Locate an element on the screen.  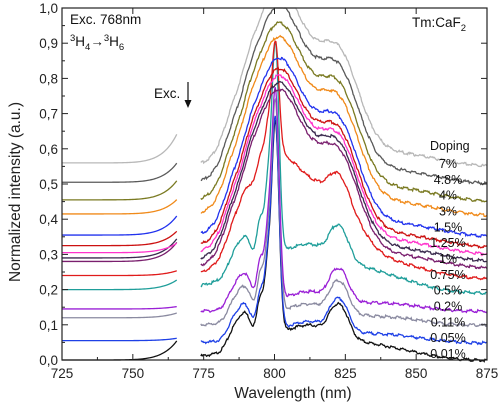
legend-label: 0.2% is located at coordinates (448, 307).